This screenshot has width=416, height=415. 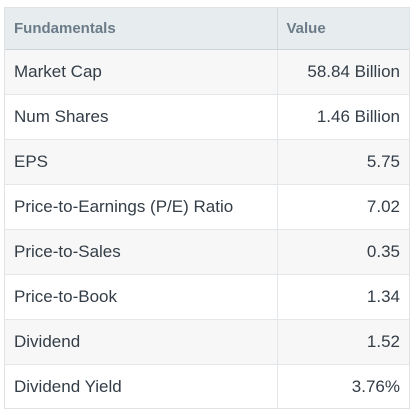 What do you see at coordinates (141, 206) in the screenshot?
I see `row-label-pe-ratio: Price-to-Earnings (P/E) Ratio` at bounding box center [141, 206].